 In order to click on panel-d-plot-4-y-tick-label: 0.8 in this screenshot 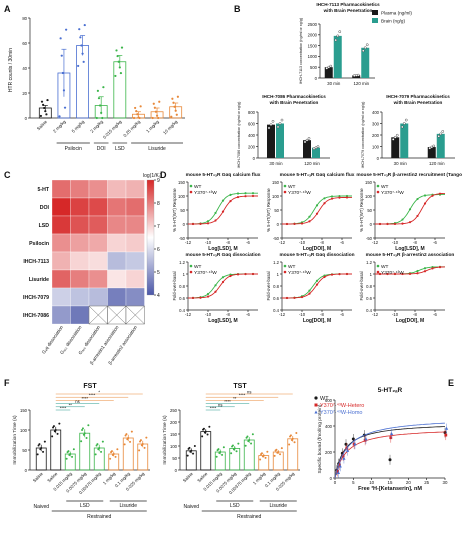, I will do `click(276, 286)`.